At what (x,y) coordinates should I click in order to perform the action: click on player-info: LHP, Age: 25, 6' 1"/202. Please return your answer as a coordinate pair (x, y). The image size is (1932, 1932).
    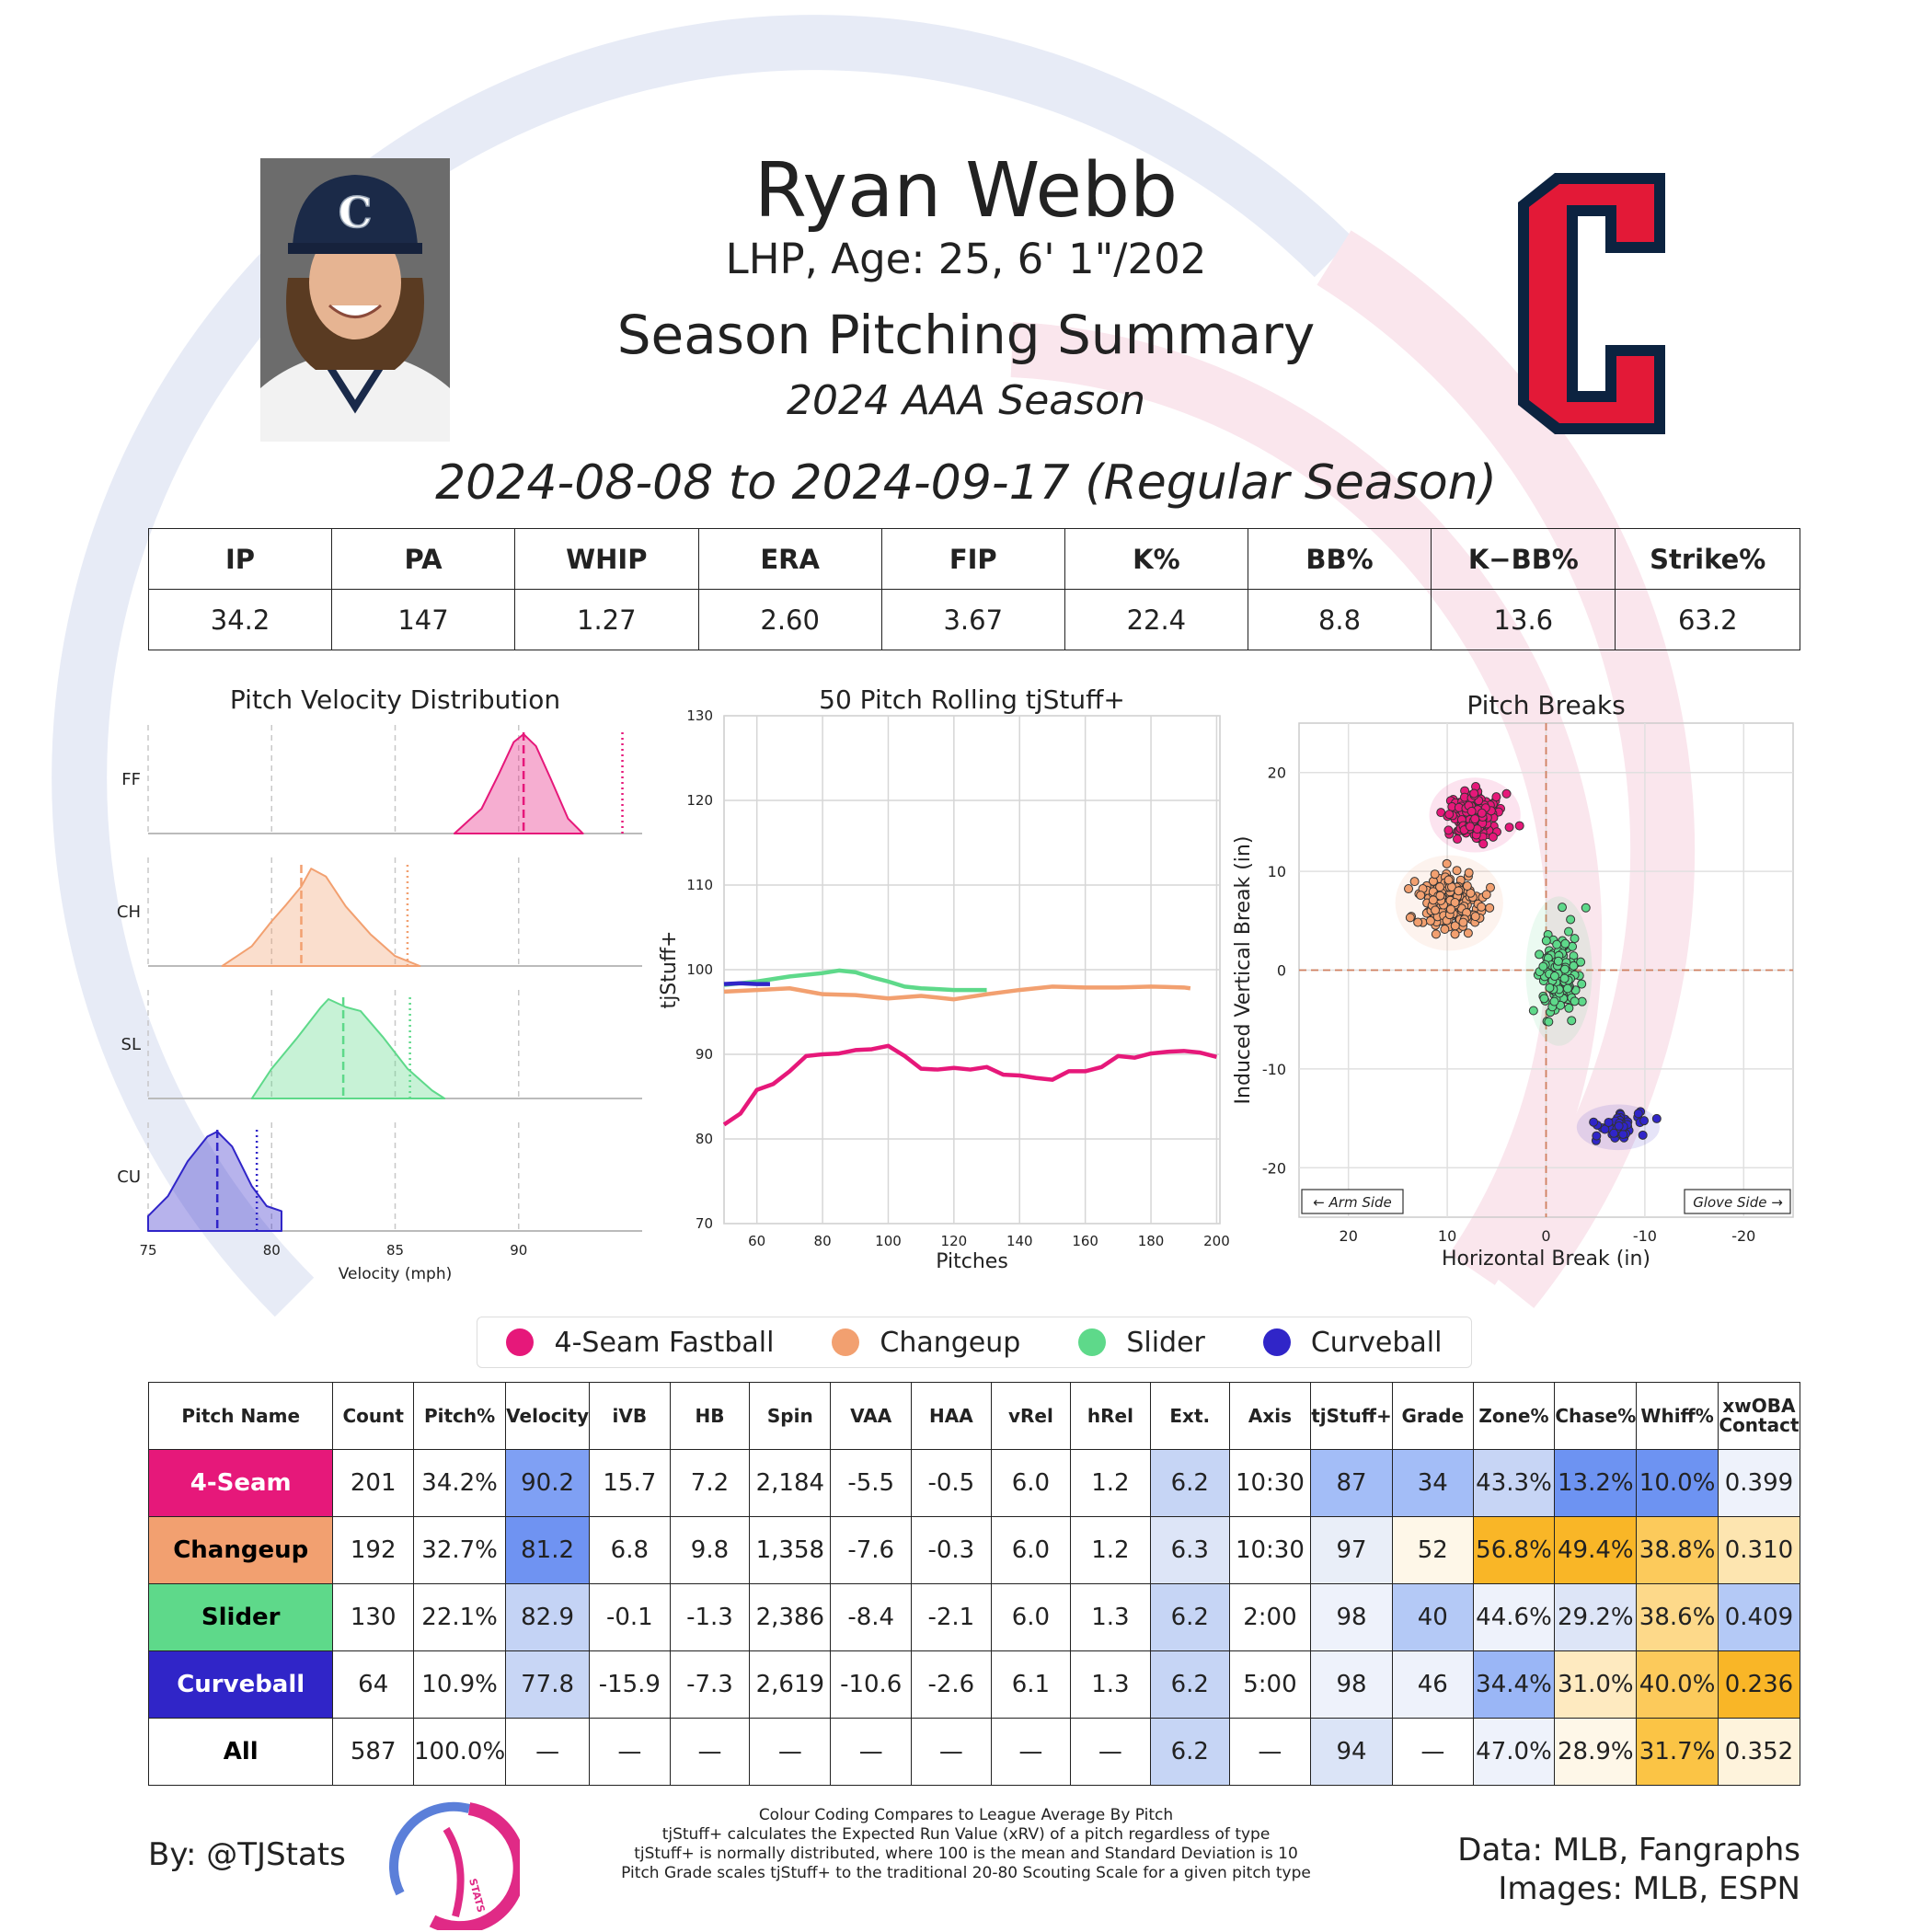
    Looking at the image, I should click on (966, 259).